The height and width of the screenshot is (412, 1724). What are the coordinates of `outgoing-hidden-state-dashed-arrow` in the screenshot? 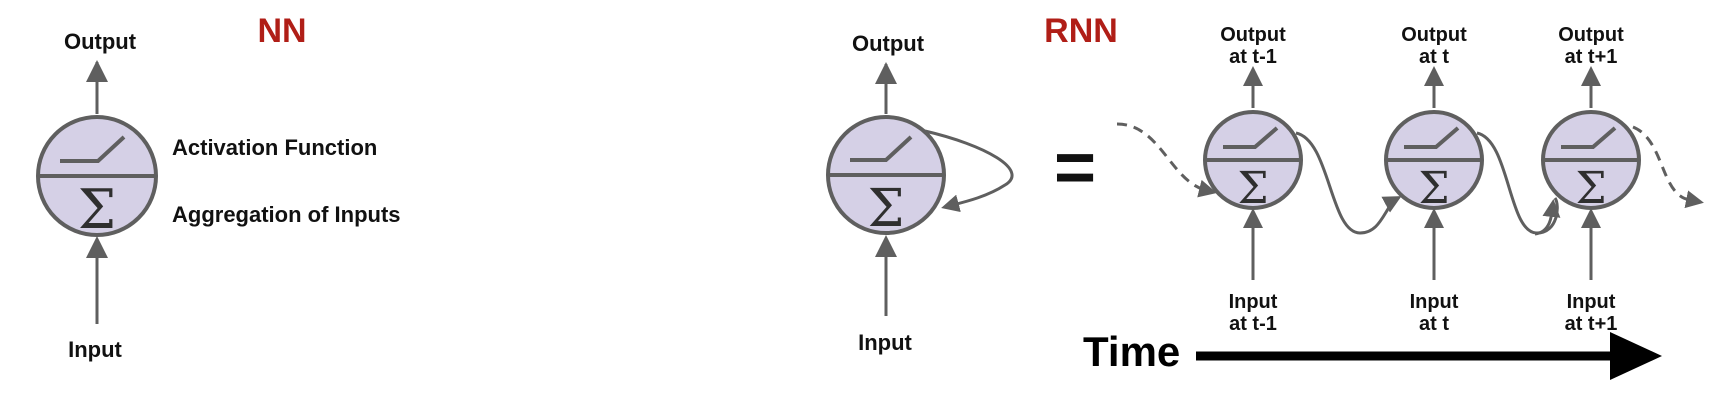 It's located at (1668, 167).